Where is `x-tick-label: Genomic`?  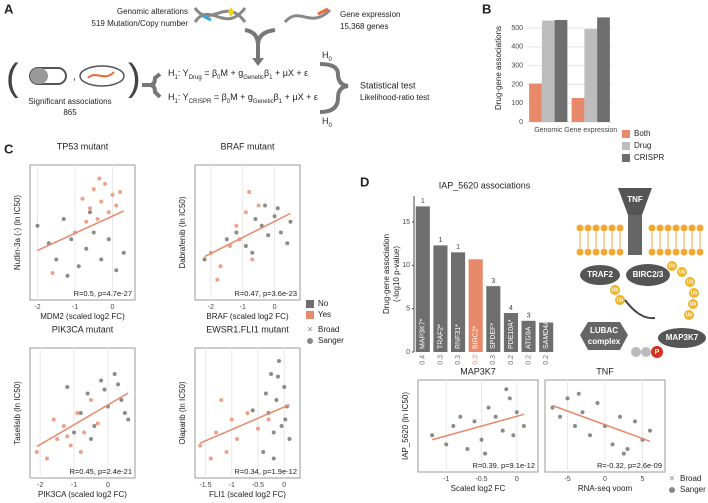
x-tick-label: Genomic is located at coordinates (548, 130).